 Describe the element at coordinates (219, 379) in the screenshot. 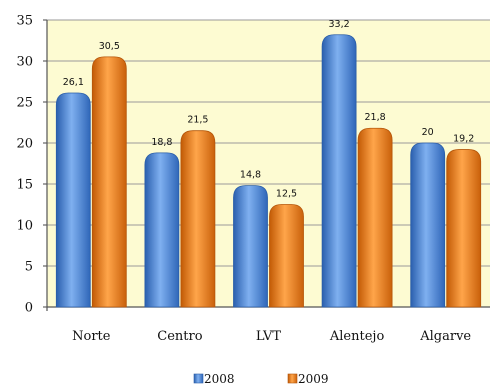

I see `legend-label-2008: 2008` at that location.